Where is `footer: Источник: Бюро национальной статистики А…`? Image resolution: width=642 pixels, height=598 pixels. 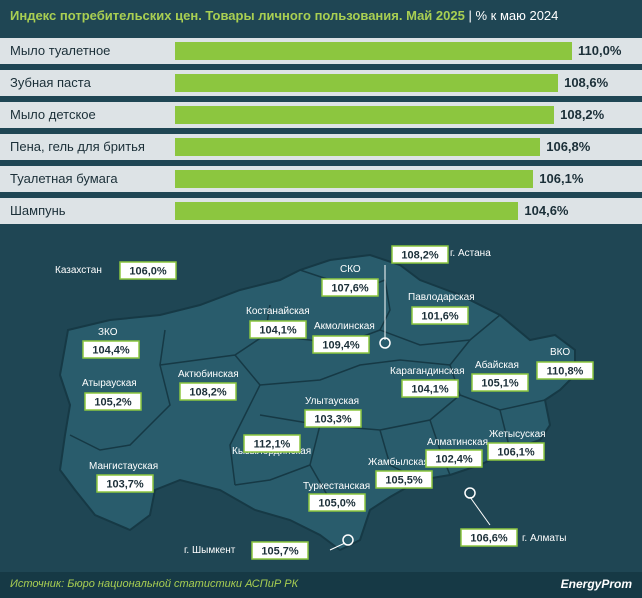 footer: Источник: Бюро национальной статистики А… is located at coordinates (321, 585).